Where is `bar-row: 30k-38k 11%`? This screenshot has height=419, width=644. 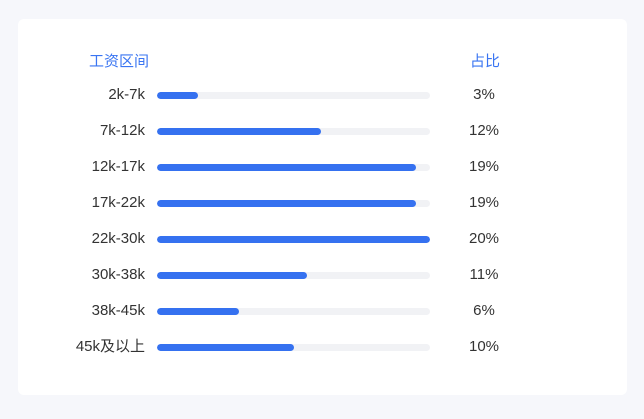
bar-row: 30k-38k 11% is located at coordinates (322, 275).